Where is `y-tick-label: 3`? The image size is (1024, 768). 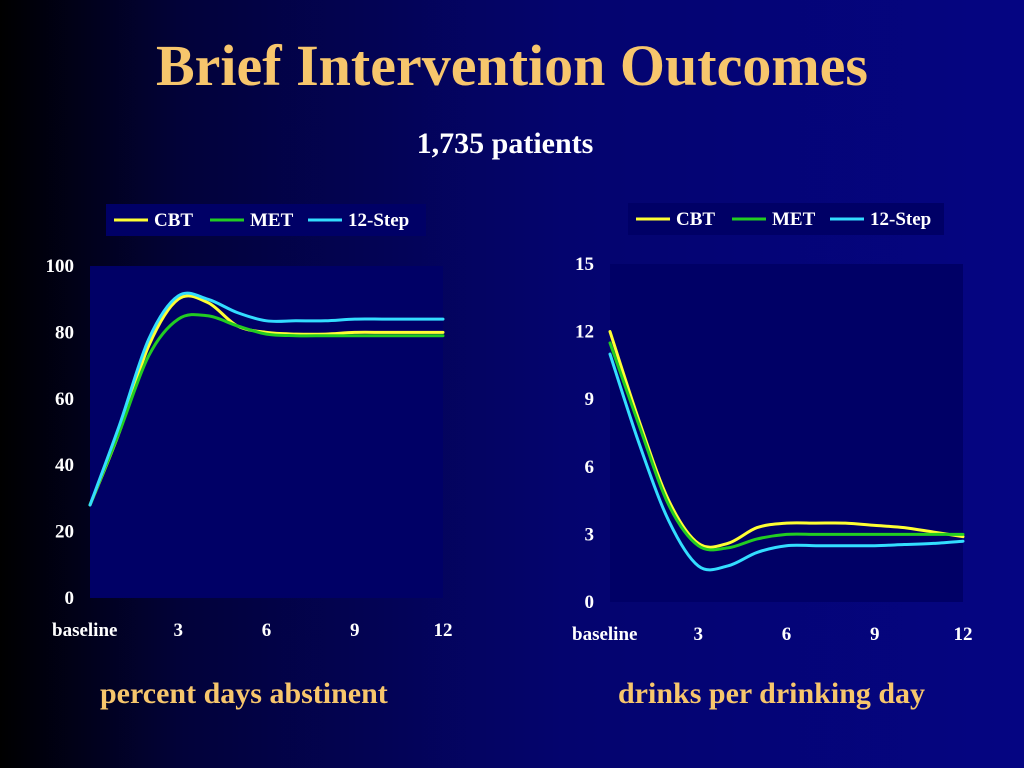 y-tick-label: 3 is located at coordinates (590, 534).